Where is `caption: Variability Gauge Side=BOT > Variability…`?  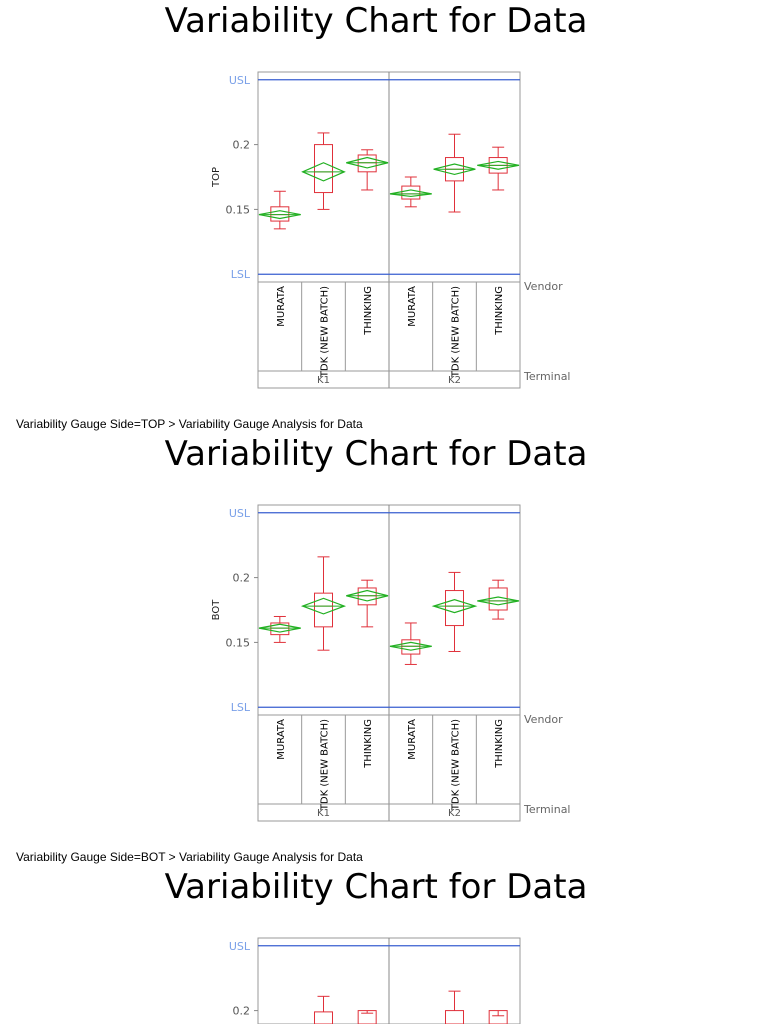 caption: Variability Gauge Side=BOT > Variability… is located at coordinates (189, 857).